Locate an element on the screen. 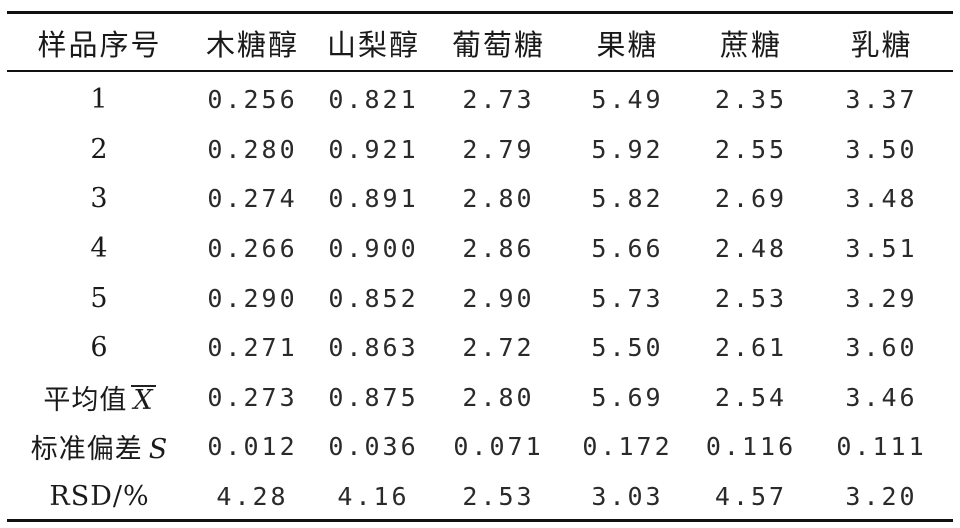 The height and width of the screenshot is (528, 960). table-cell: 3.46 is located at coordinates (881, 397).